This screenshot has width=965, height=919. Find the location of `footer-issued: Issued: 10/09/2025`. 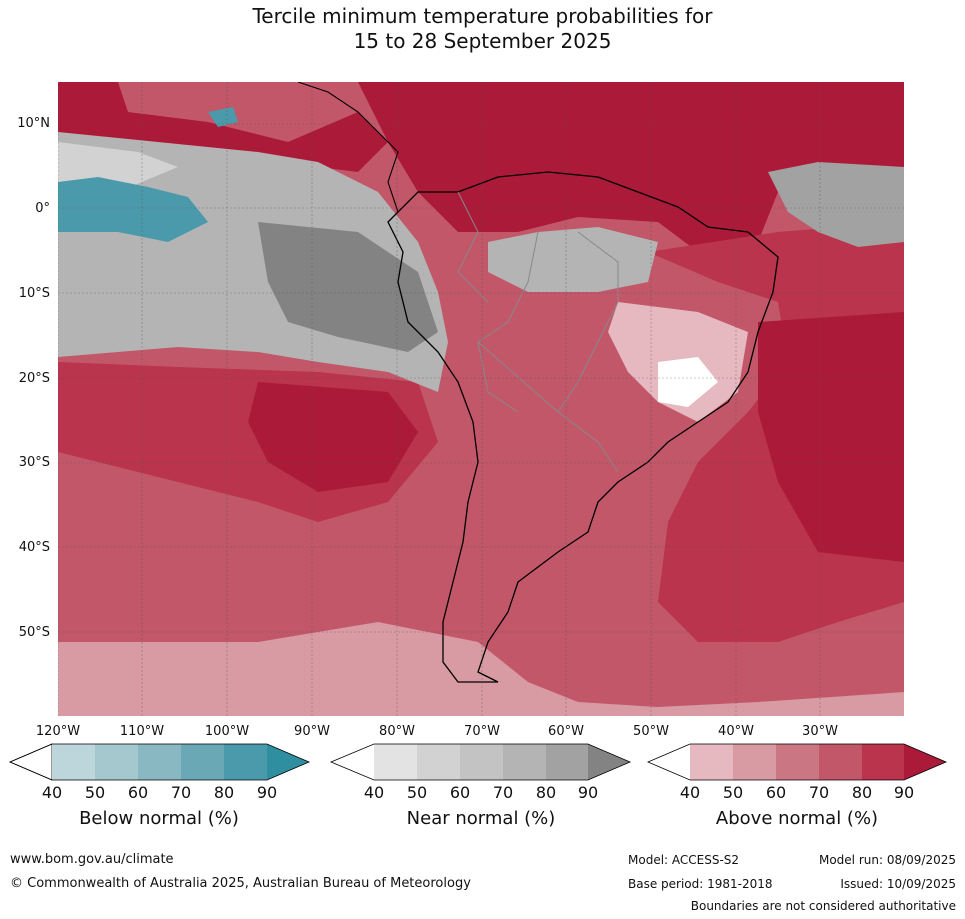

footer-issued: Issued: 10/09/2025 is located at coordinates (898, 884).